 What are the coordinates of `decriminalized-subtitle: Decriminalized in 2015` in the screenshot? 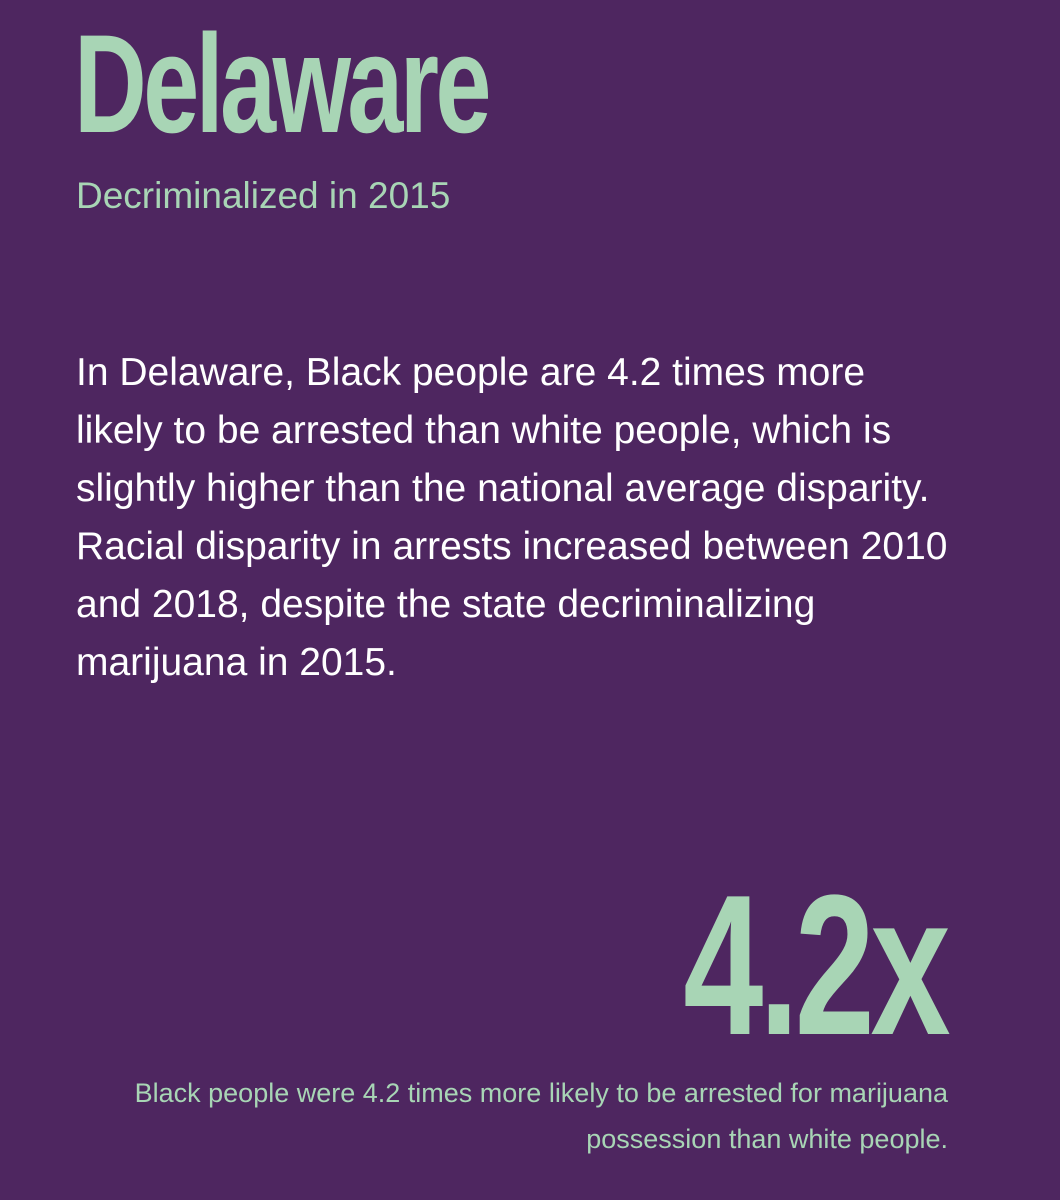 It's located at (263, 195).